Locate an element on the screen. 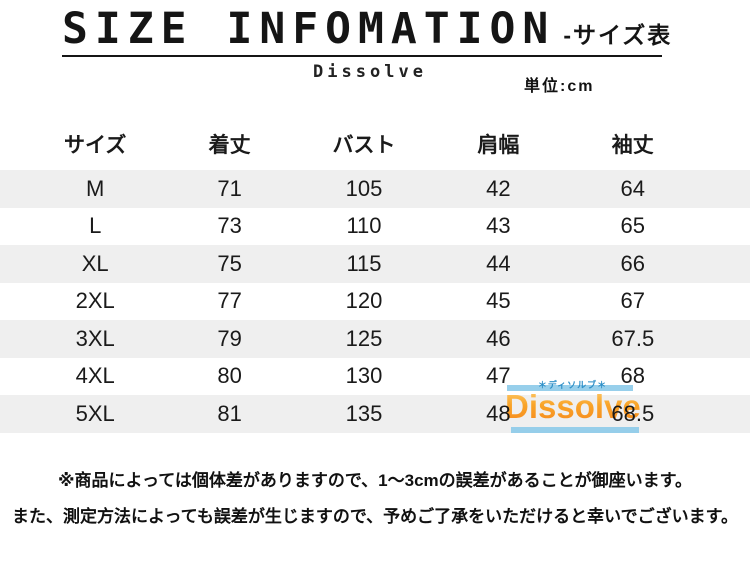 The width and height of the screenshot is (750, 565). brand-name: Dissolve is located at coordinates (370, 72).